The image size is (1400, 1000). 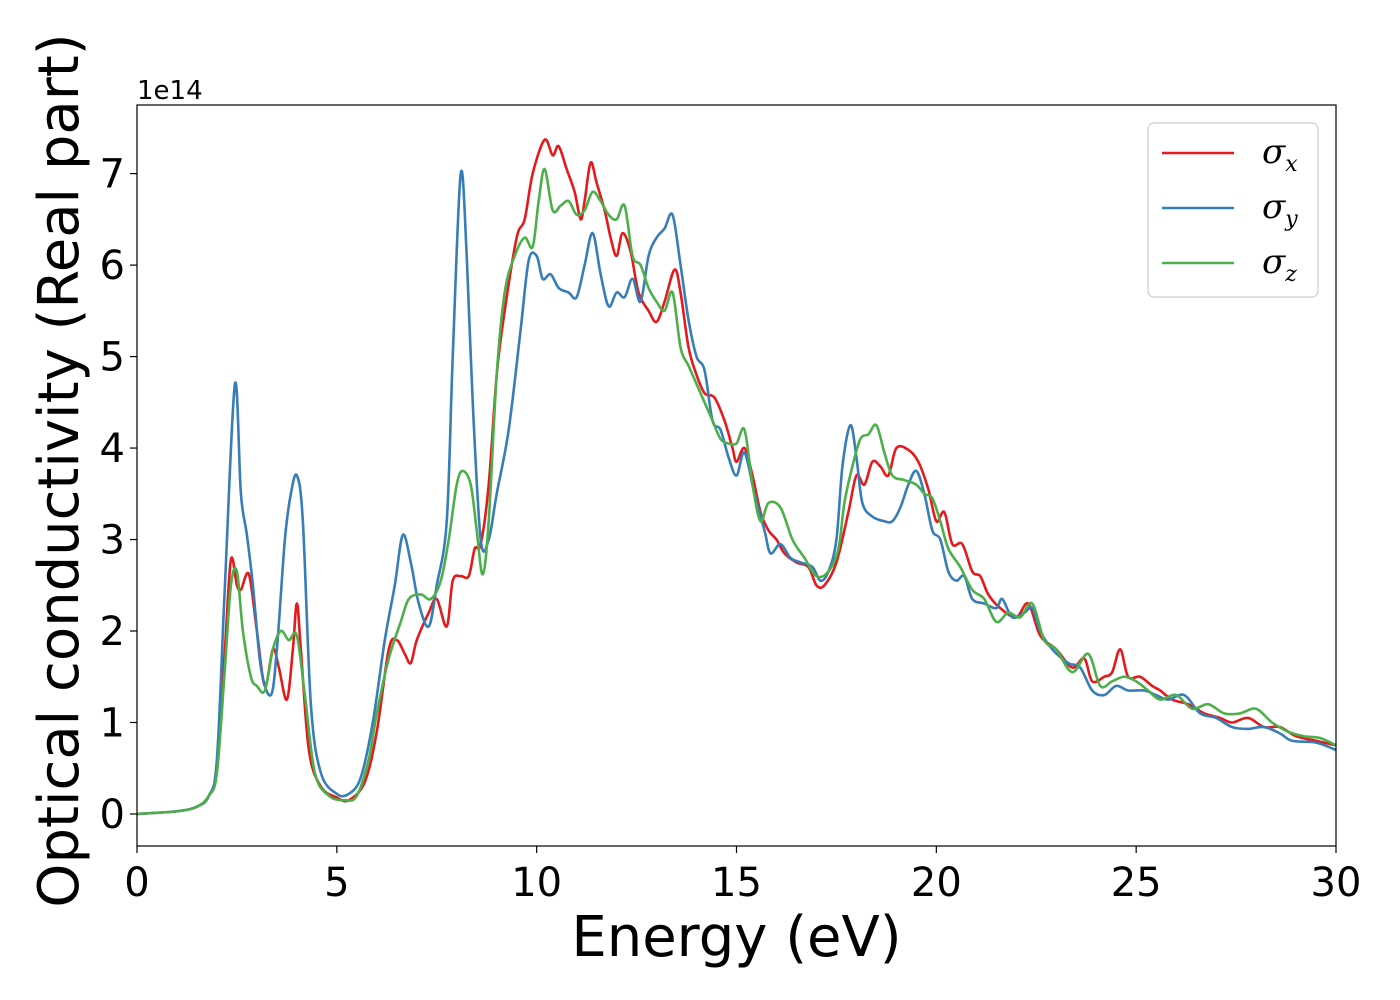 I want to click on y-tick-label: 6, so click(x=112, y=266).